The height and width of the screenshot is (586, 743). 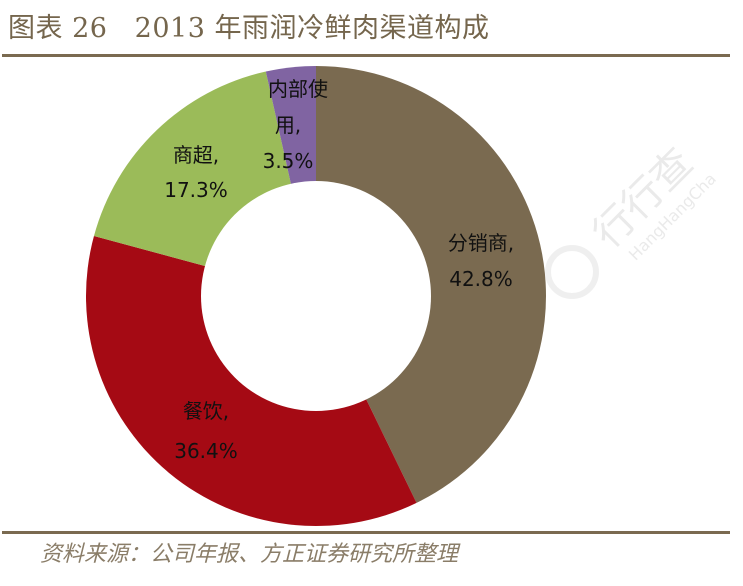 I want to click on svg-text: 36.4%, so click(x=206, y=451).